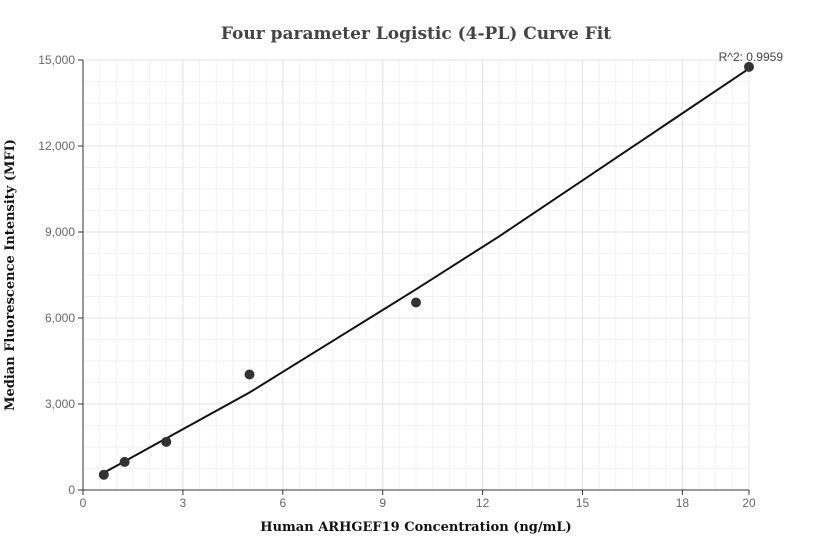 This screenshot has width=832, height=560. Describe the element at coordinates (416, 34) in the screenshot. I see `chart-title: Four parameter Logistic (4-PL) Curve Fit` at that location.